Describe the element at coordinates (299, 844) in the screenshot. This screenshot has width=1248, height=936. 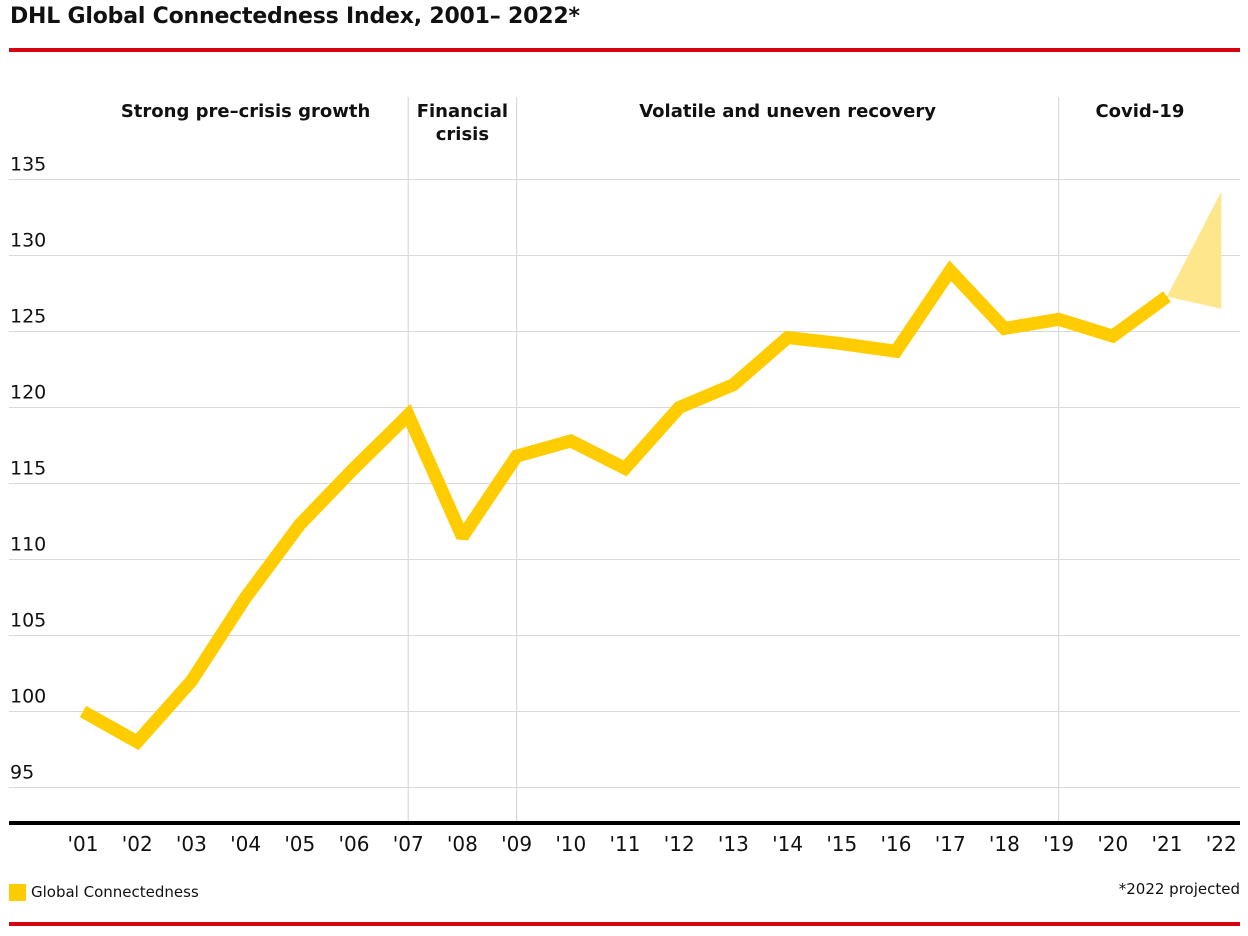
I see `x-tick-label: '05` at that location.